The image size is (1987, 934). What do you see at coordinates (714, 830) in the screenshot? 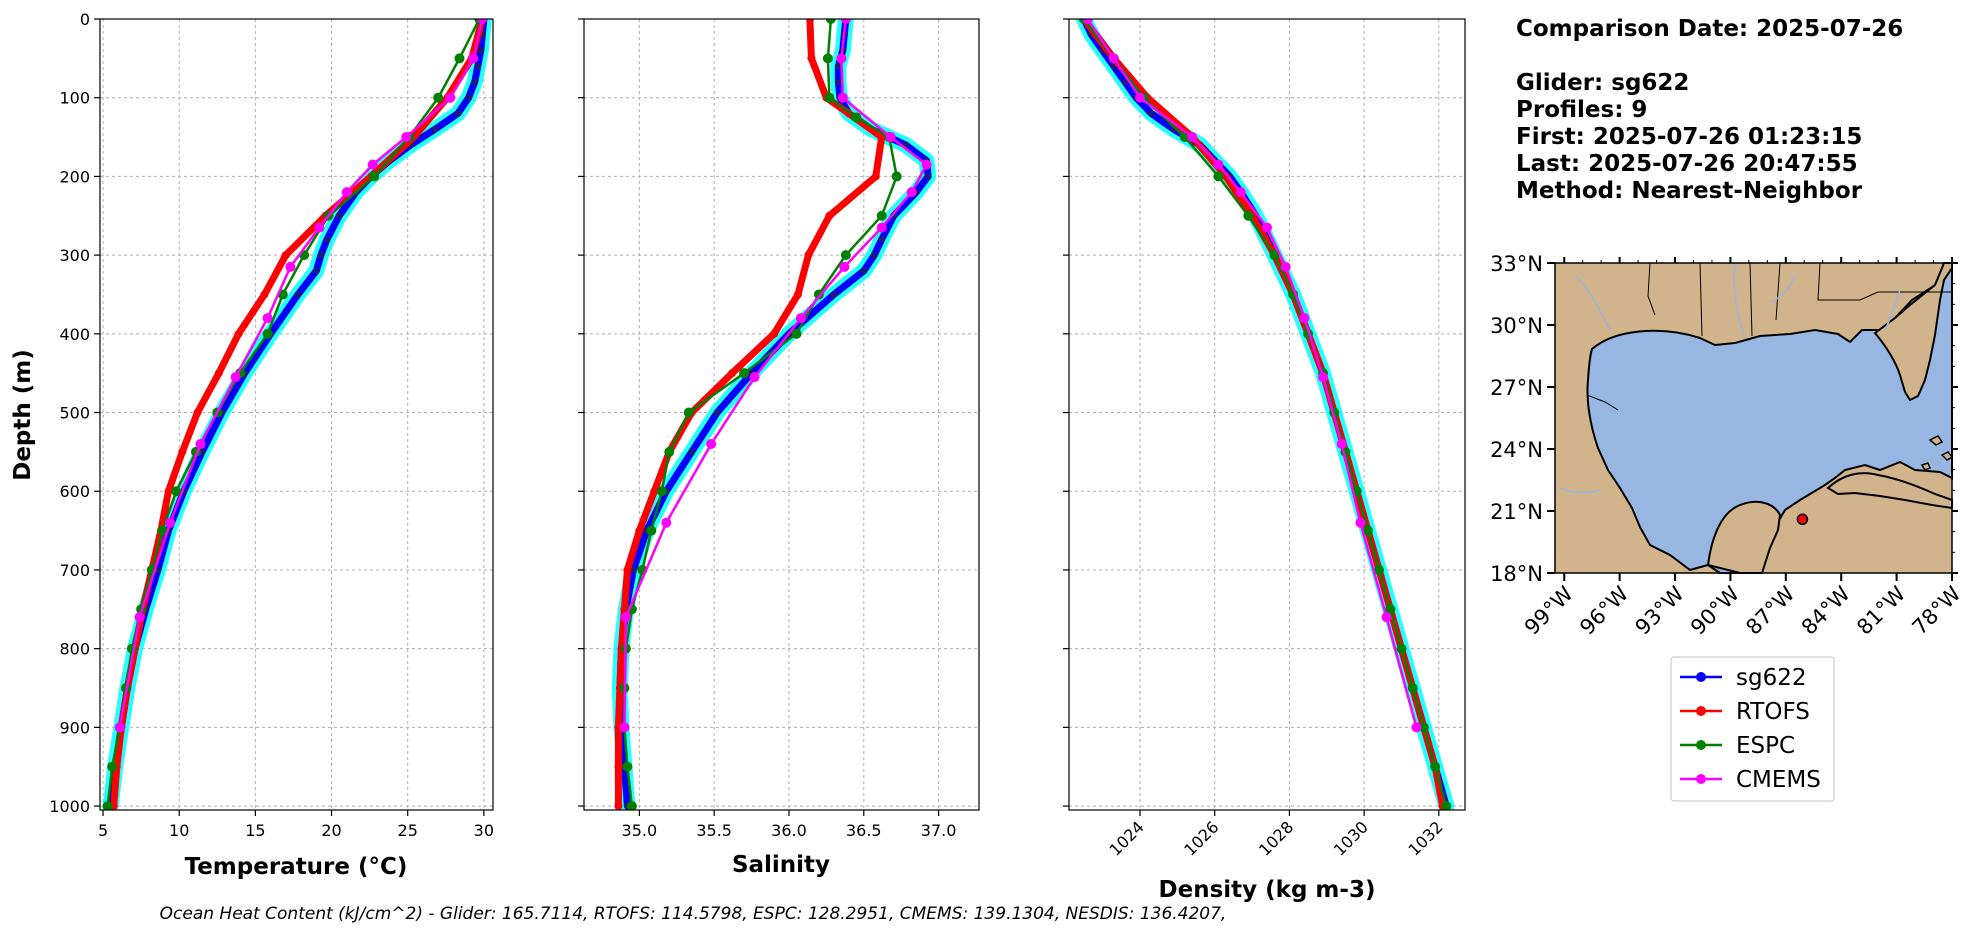
I see `salinity-tick-label: 35.5` at bounding box center [714, 830].